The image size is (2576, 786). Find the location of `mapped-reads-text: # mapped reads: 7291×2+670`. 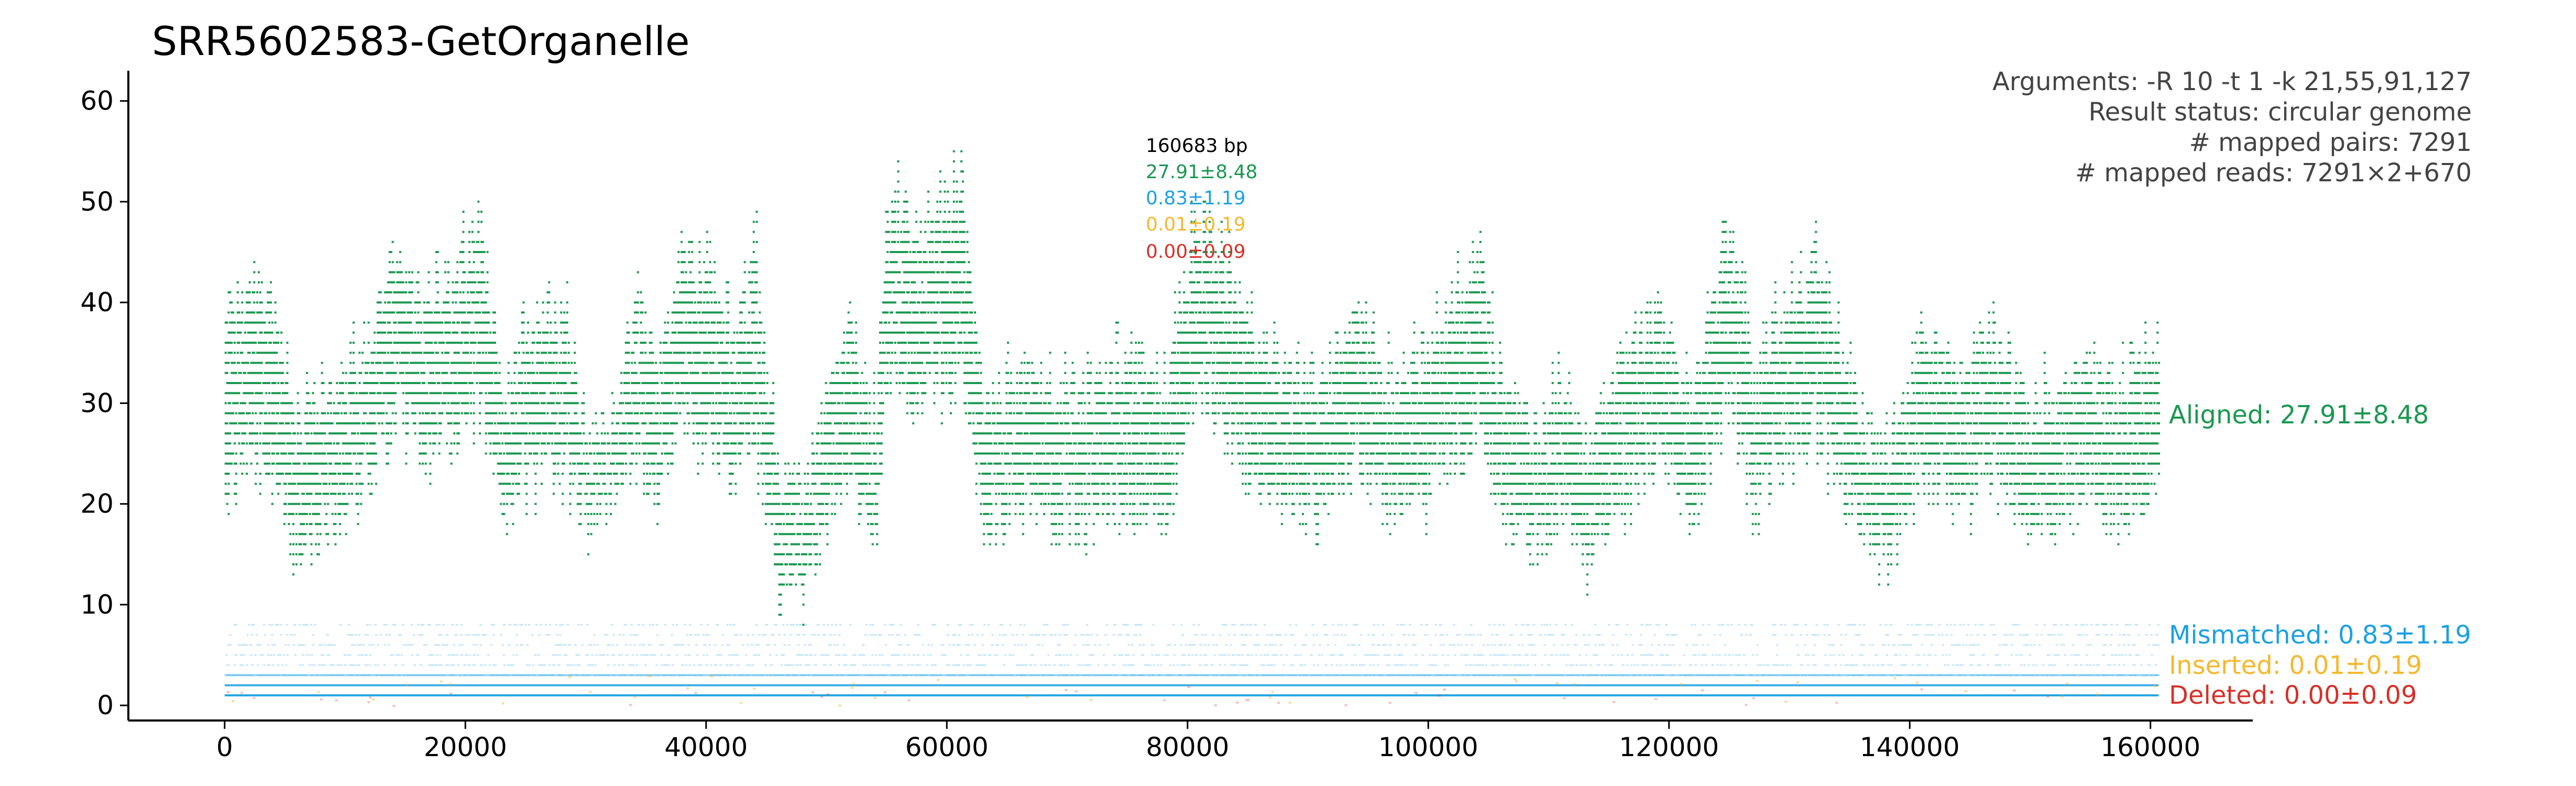

mapped-reads-text: # mapped reads: 7291×2+670 is located at coordinates (2273, 173).